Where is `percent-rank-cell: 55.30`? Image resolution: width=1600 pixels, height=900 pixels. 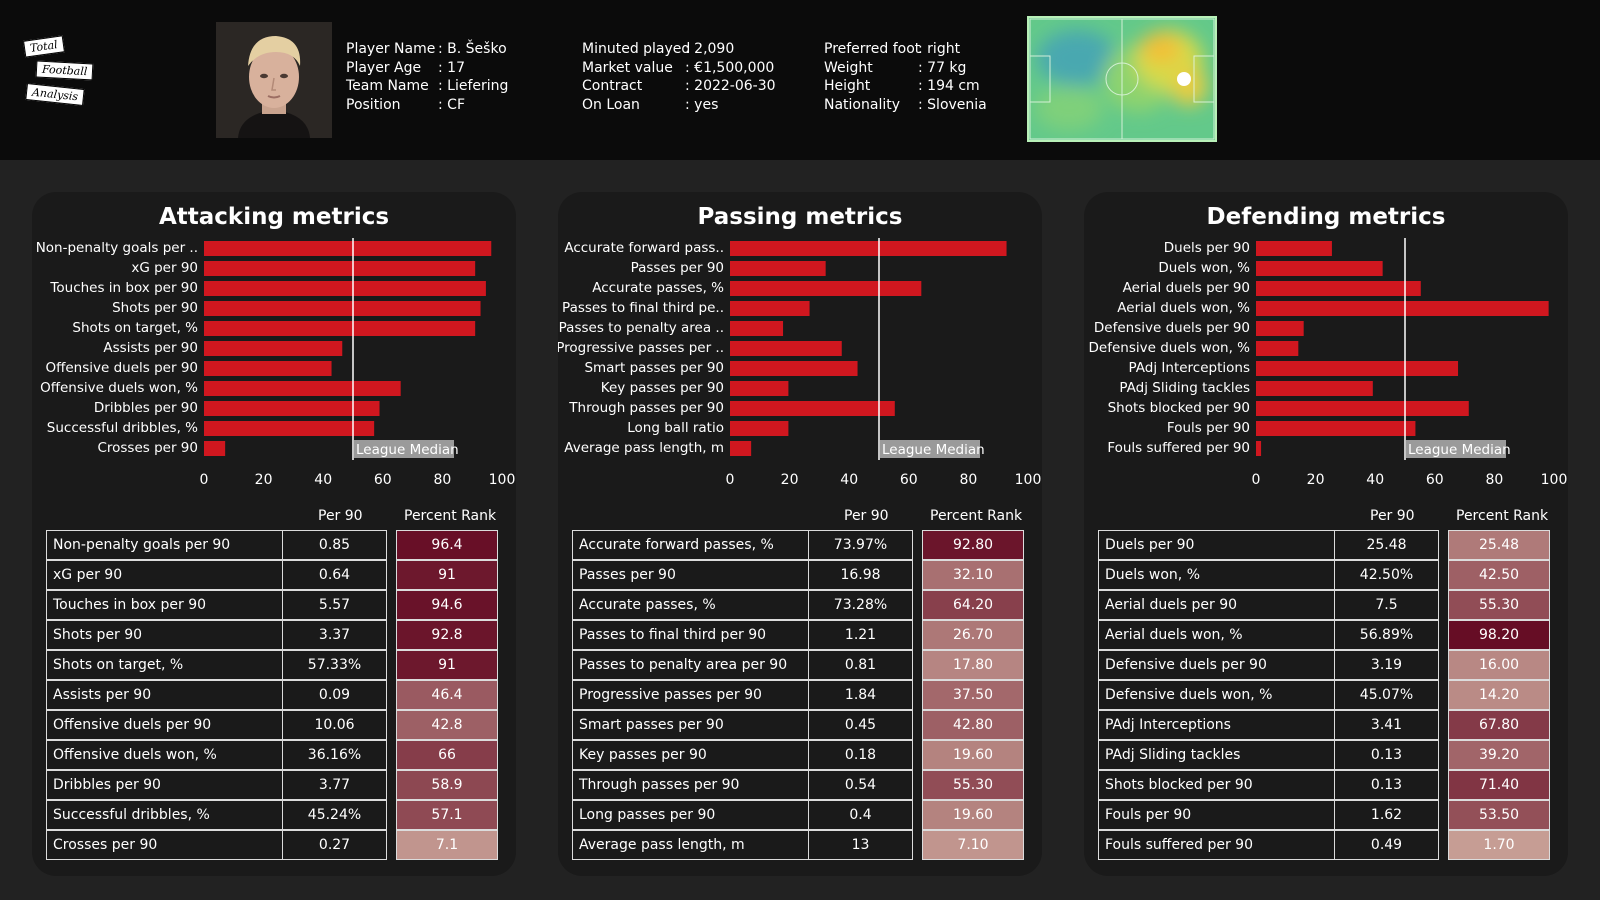 percent-rank-cell: 55.30 is located at coordinates (973, 785).